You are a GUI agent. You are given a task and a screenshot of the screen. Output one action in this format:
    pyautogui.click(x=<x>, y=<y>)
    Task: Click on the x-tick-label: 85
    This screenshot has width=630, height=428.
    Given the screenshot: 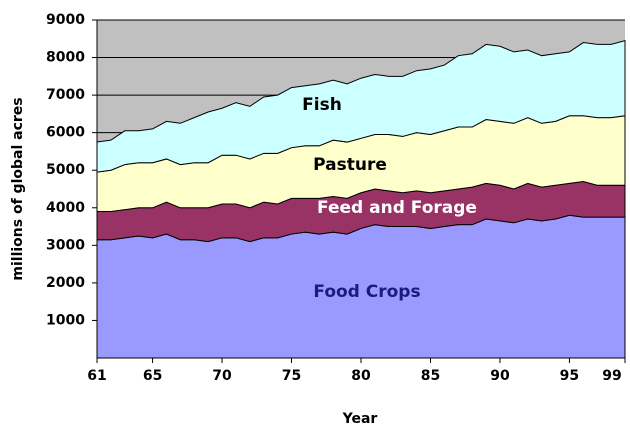 What is the action you would take?
    pyautogui.click(x=430, y=376)
    